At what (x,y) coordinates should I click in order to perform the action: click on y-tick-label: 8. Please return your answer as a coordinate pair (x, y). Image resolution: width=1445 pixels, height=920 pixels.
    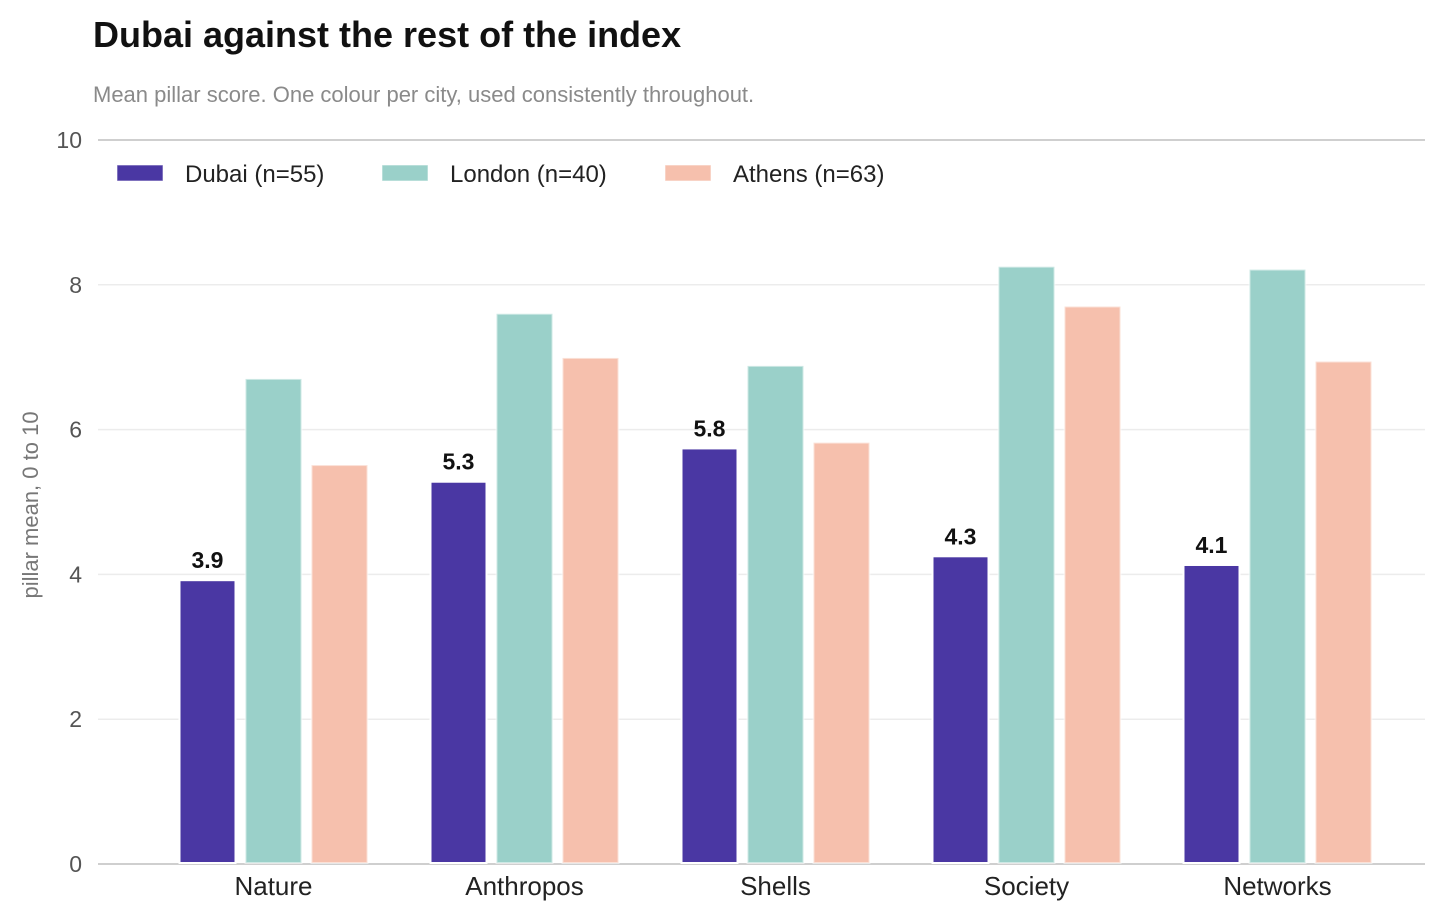
    Looking at the image, I should click on (75, 285).